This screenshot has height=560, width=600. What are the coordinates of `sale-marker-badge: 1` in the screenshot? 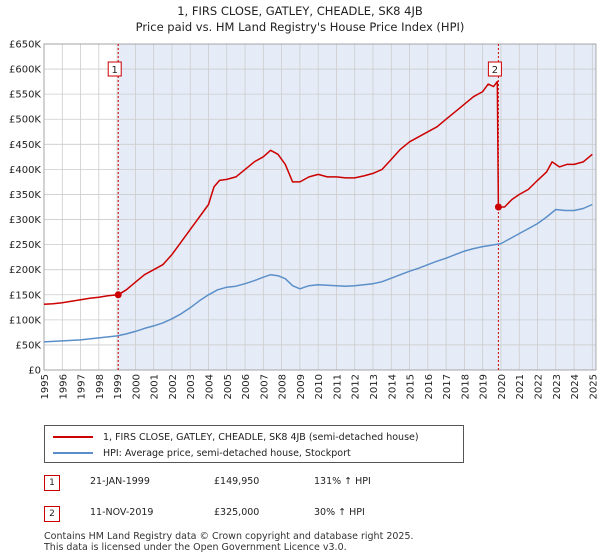 It's located at (52, 483).